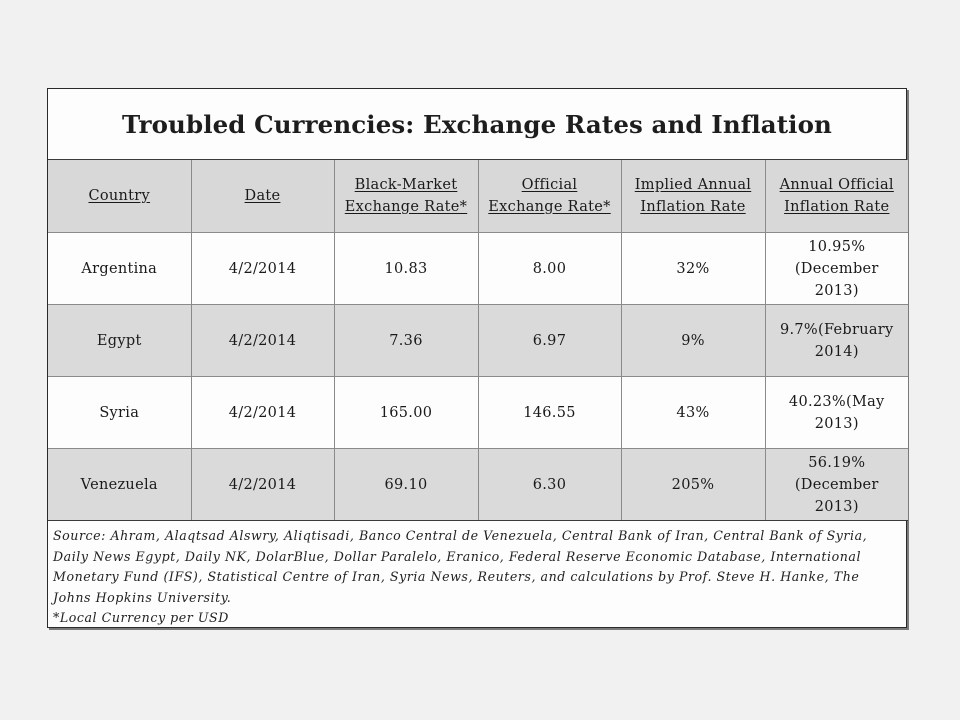 Image resolution: width=960 pixels, height=720 pixels. What do you see at coordinates (120, 268) in the screenshot?
I see `cell-country: Argentina` at bounding box center [120, 268].